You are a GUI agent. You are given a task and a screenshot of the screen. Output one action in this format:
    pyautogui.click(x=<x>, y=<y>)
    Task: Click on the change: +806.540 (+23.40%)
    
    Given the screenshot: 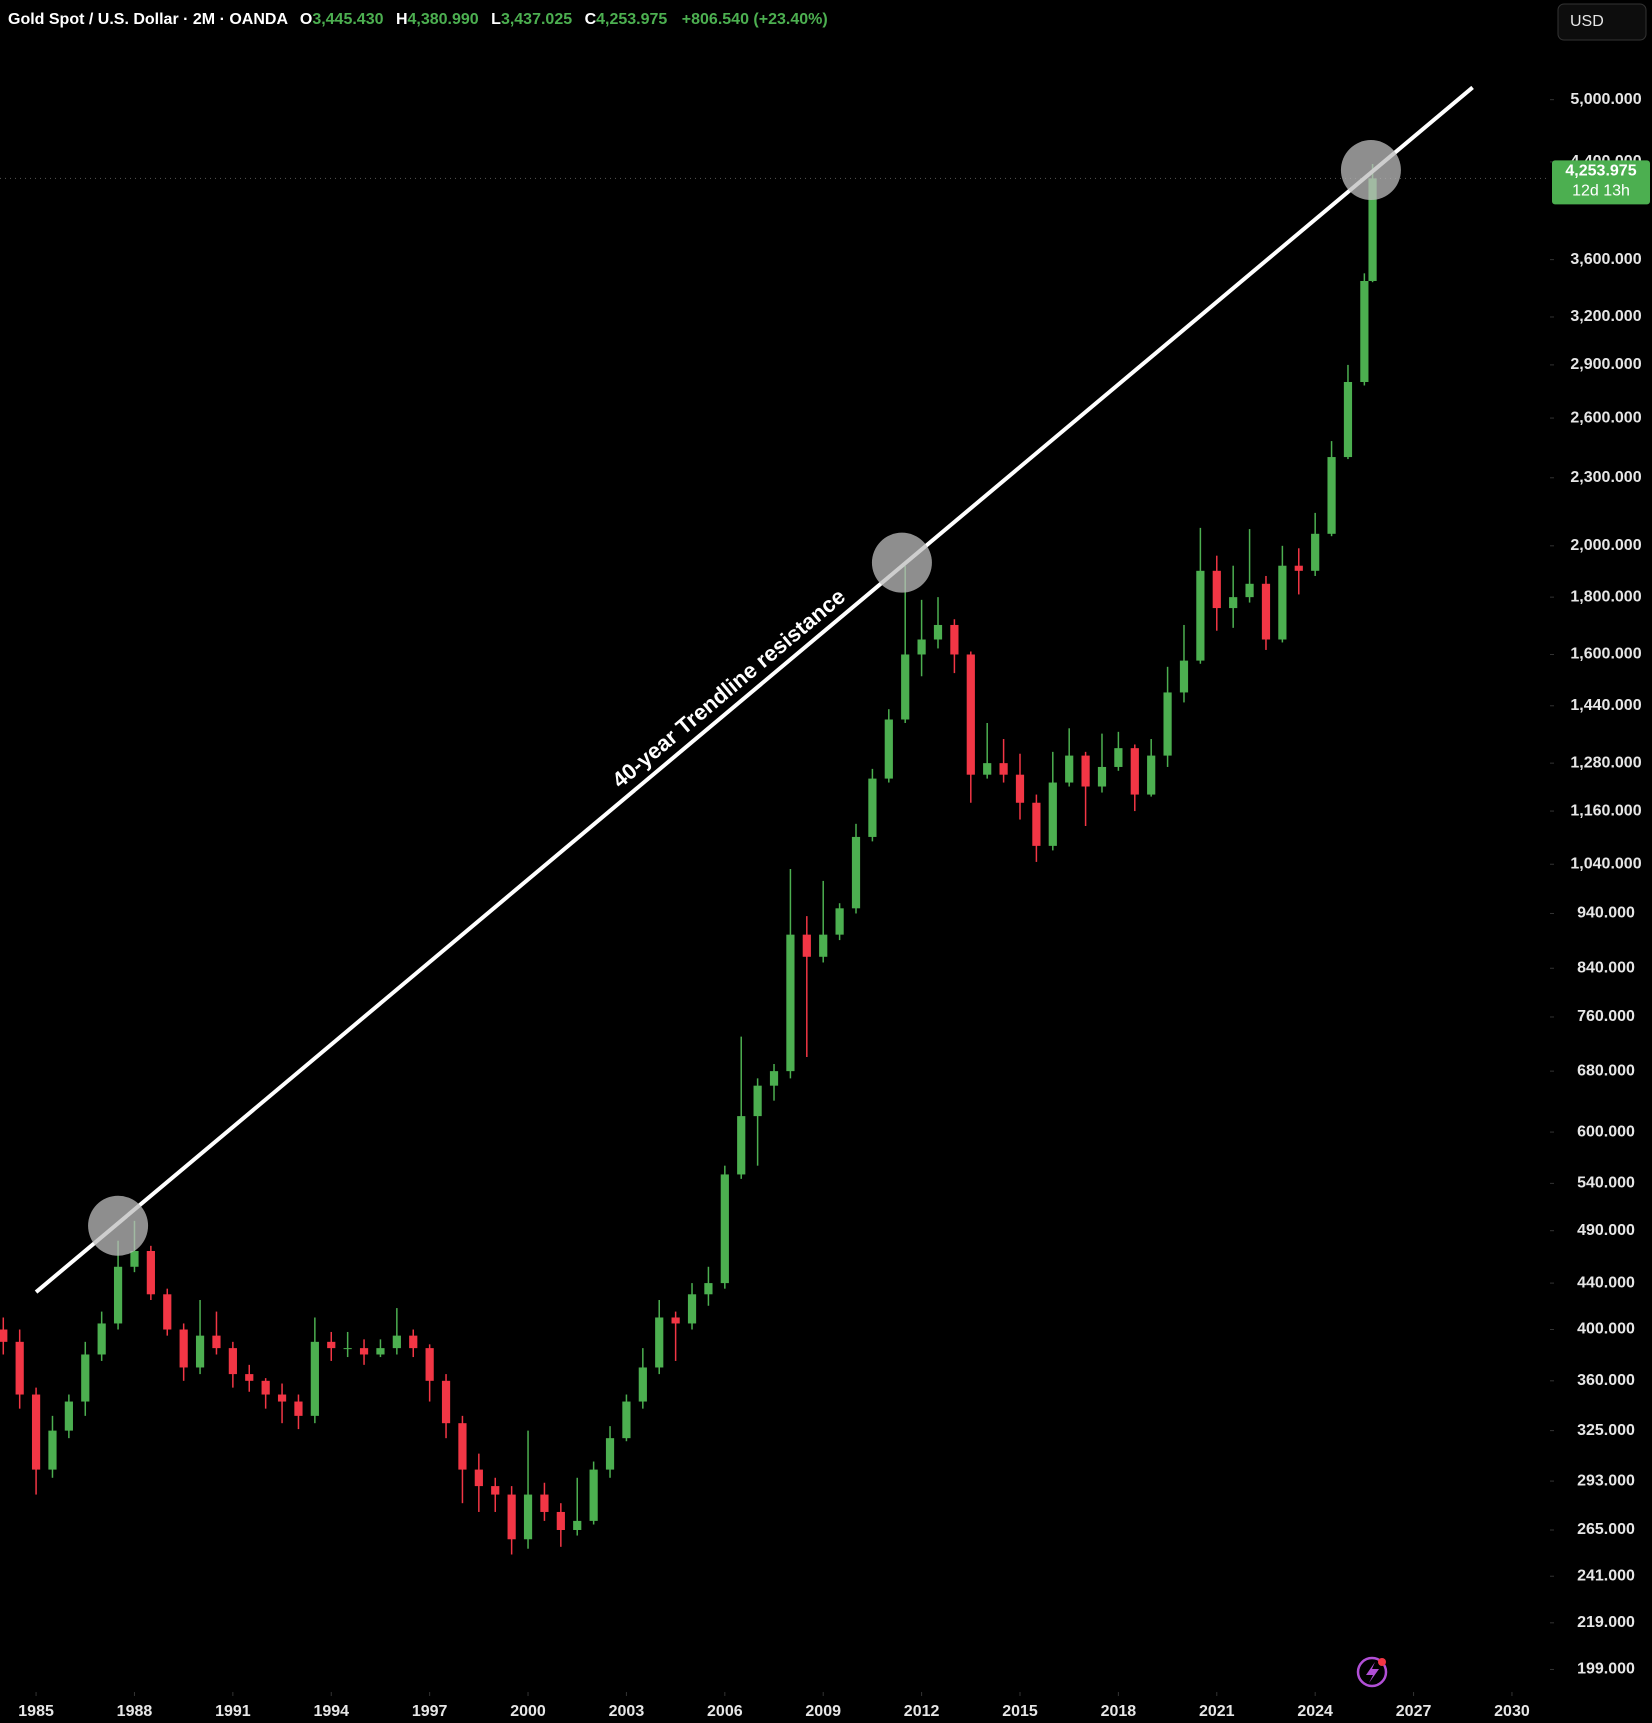 What is the action you would take?
    pyautogui.click(x=755, y=19)
    